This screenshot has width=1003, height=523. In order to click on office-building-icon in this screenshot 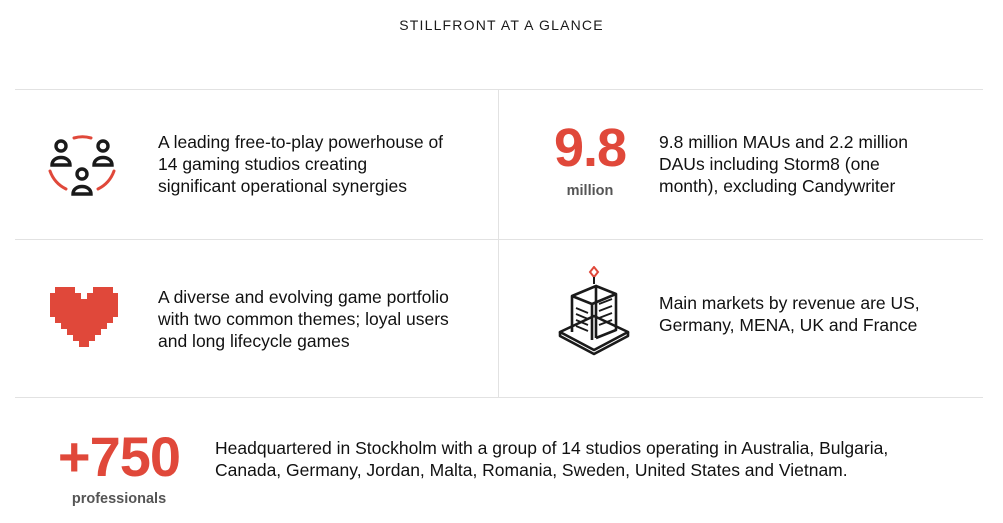, I will do `click(595, 312)`.